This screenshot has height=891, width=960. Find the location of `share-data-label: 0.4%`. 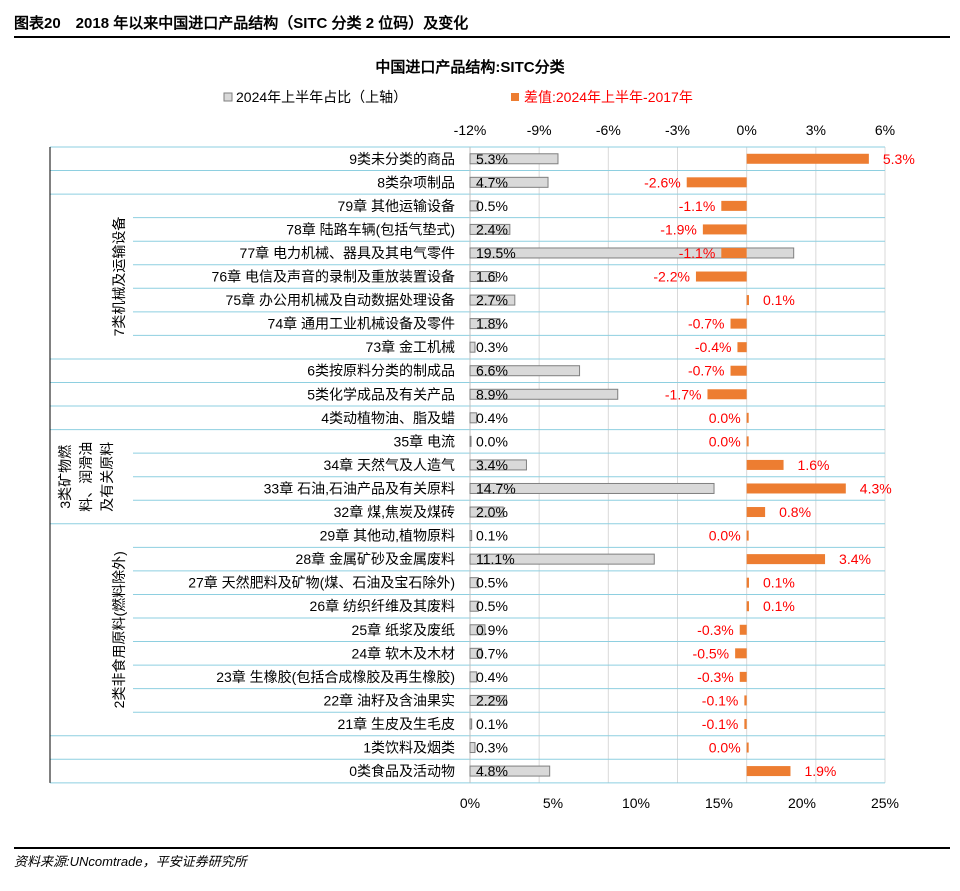

share-data-label: 0.4% is located at coordinates (492, 418).